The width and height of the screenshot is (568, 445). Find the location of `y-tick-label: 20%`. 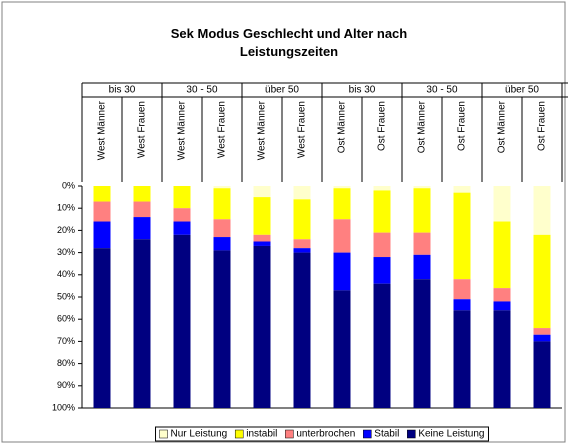

y-tick-label: 20% is located at coordinates (66, 230).